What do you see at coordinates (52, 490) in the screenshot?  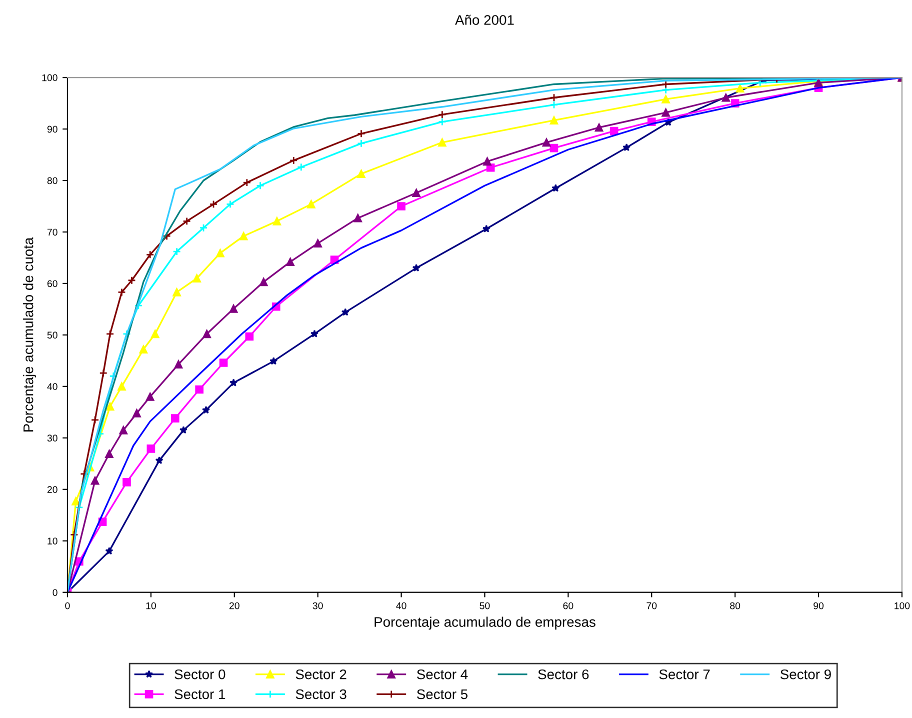 I see `y-tick-label: 20` at bounding box center [52, 490].